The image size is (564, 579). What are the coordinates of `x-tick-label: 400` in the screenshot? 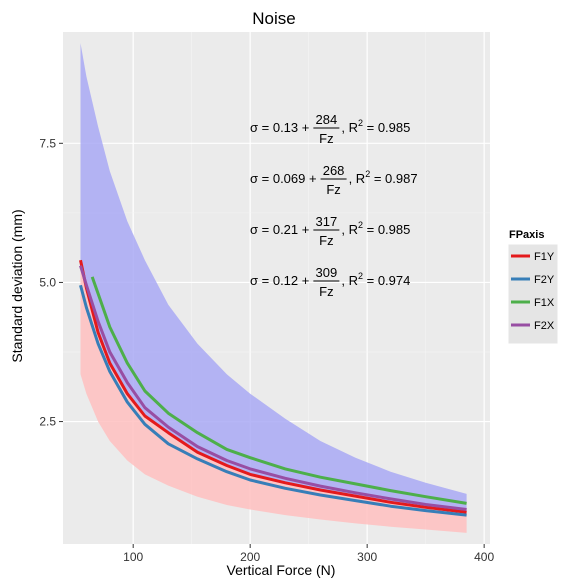 It's located at (484, 557).